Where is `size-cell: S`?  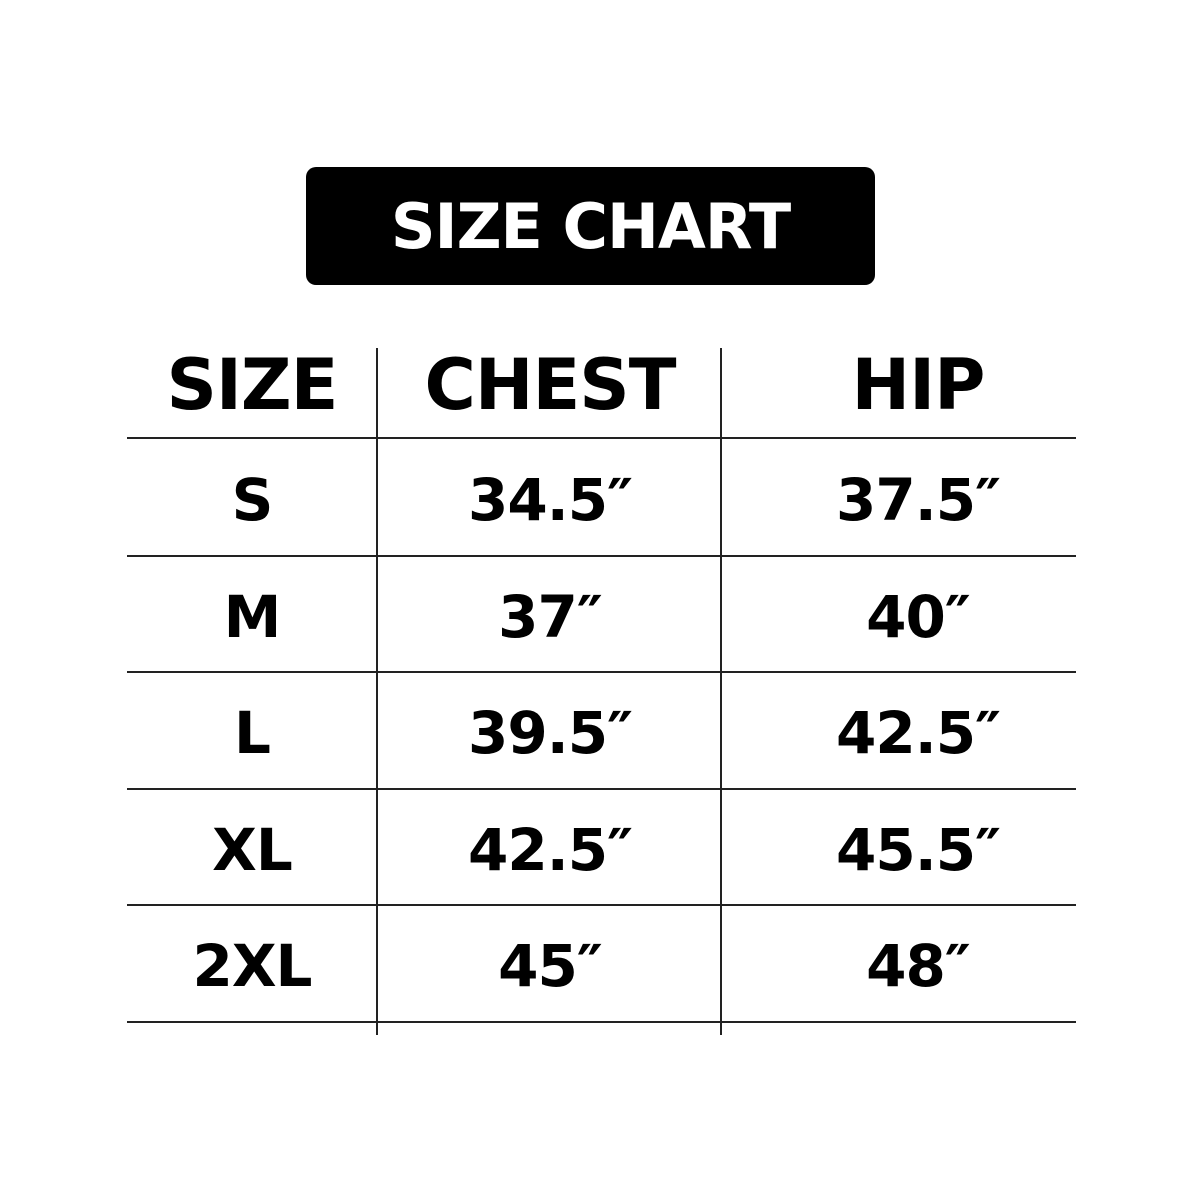 size-cell: S is located at coordinates (252, 500).